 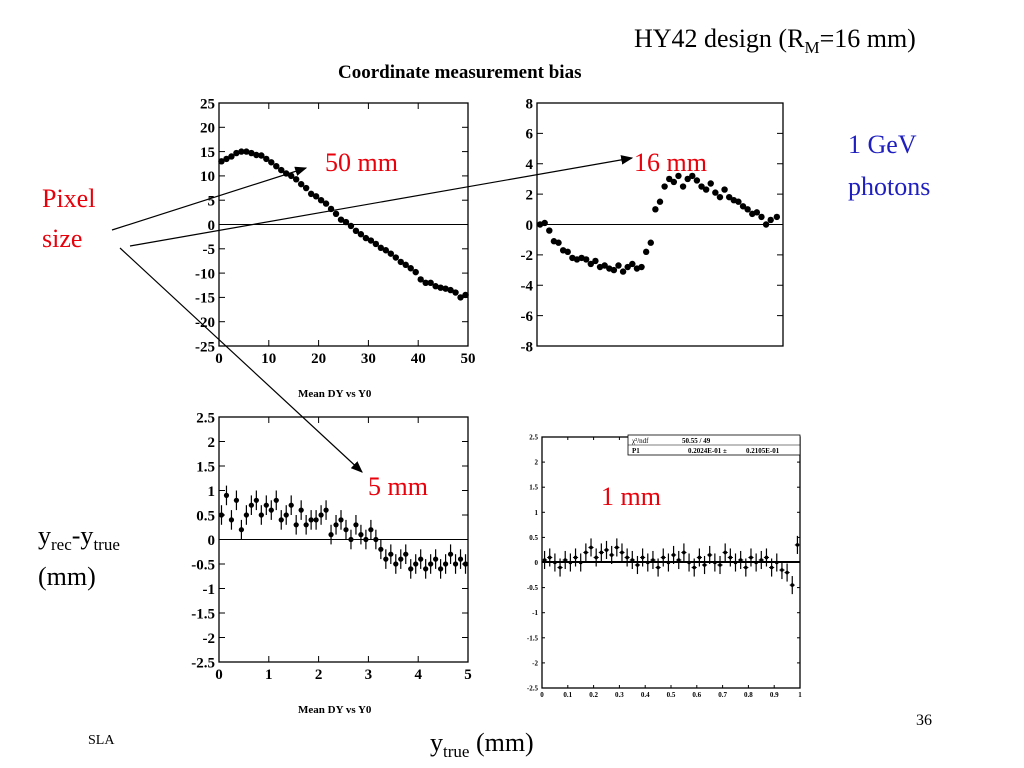 I want to click on y-tick-label: 20, so click(x=207, y=129).